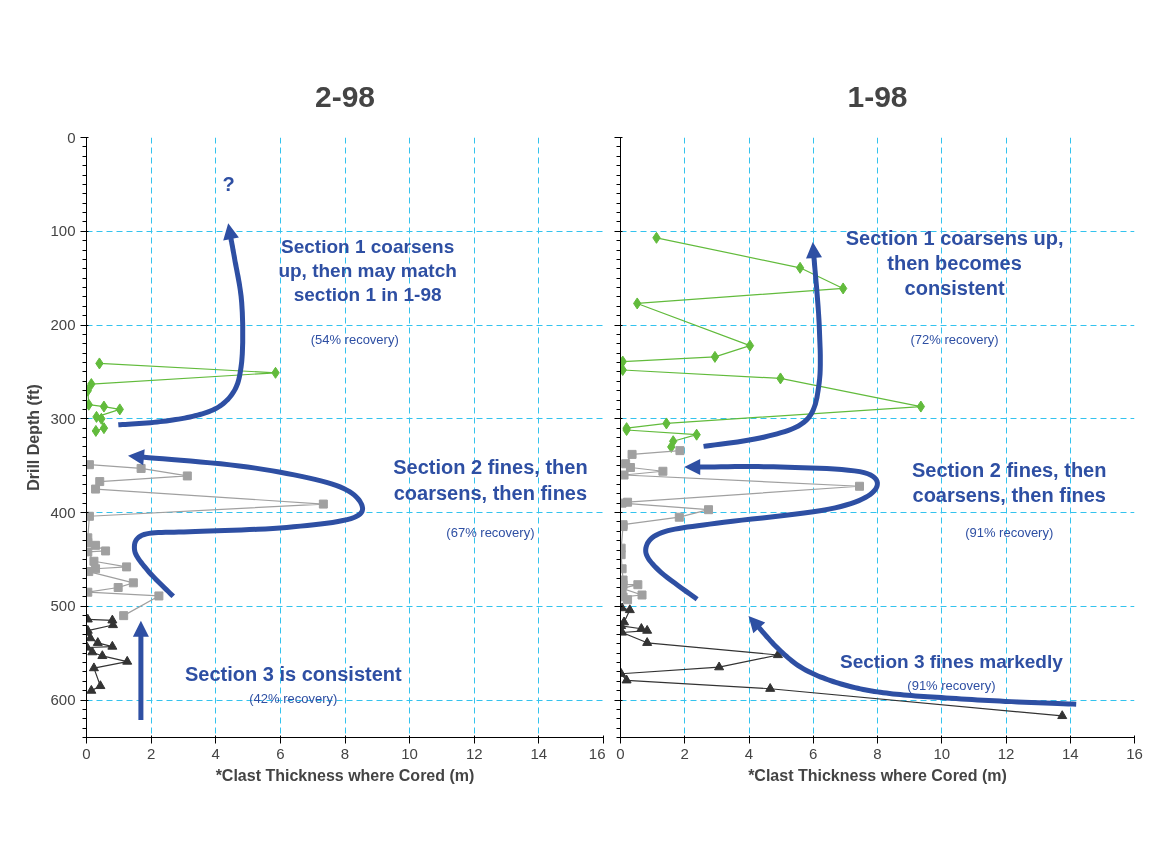 The height and width of the screenshot is (850, 1160). What do you see at coordinates (71, 137) in the screenshot?
I see `y-tick-label: 0` at bounding box center [71, 137].